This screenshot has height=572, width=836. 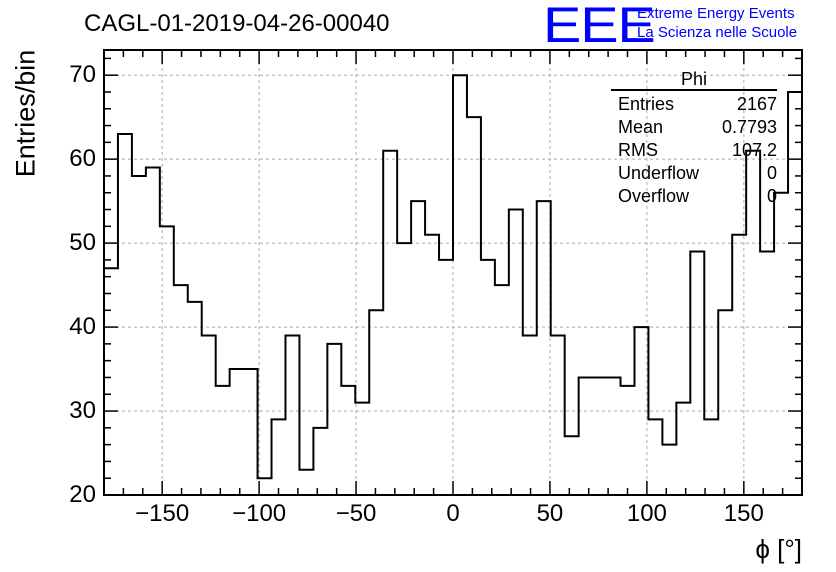 What do you see at coordinates (259, 513) in the screenshot?
I see `x-tick-label: −100` at bounding box center [259, 513].